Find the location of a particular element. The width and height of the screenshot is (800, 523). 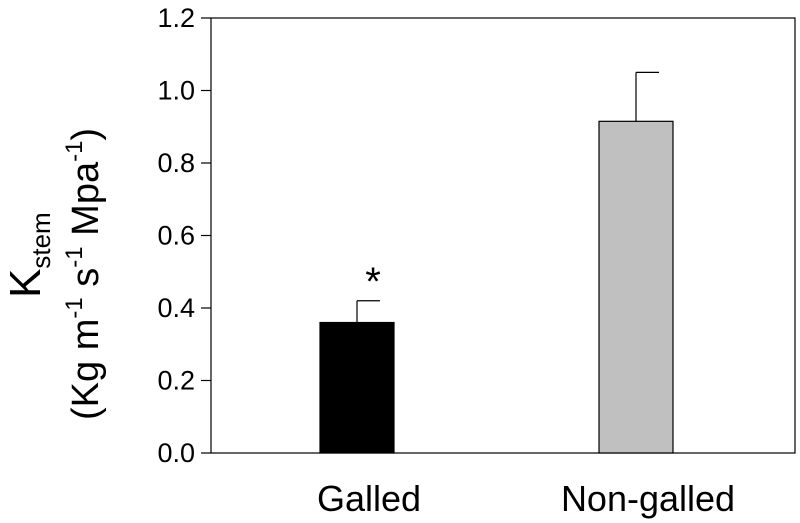

y-axis-label-units: (Kg m-1 s-1 Mpa-1) is located at coordinates (84, 274).